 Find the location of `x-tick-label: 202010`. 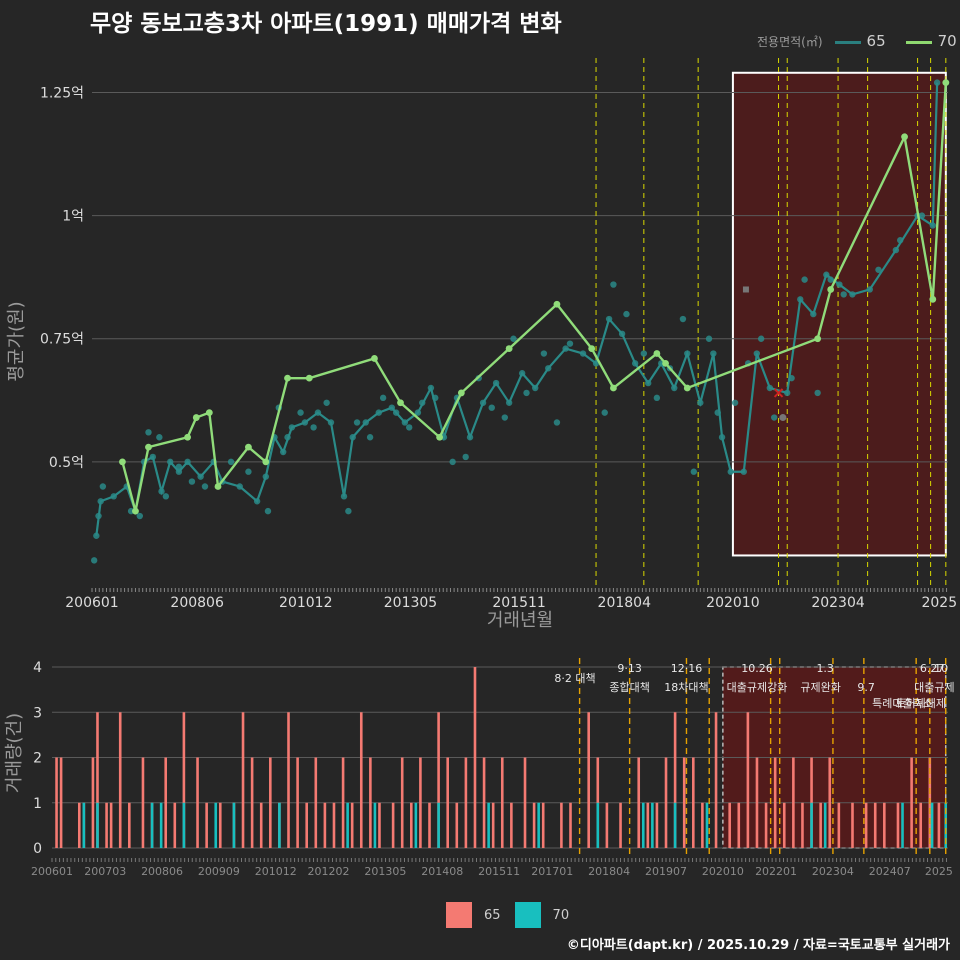

x-tick-label: 202010 is located at coordinates (732, 603).